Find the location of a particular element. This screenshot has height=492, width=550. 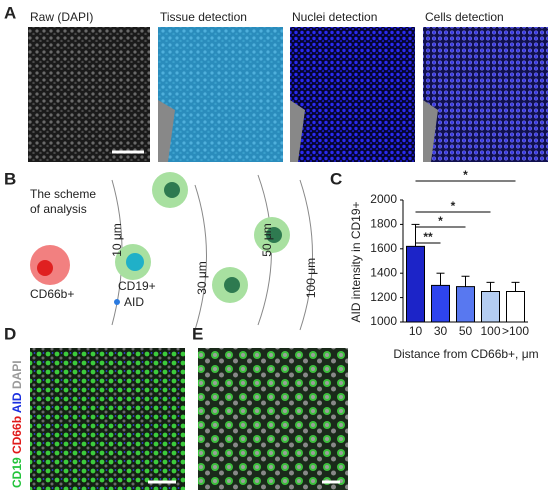

y-axis-title: AID intensity in CD19+ is located at coordinates (356, 261).